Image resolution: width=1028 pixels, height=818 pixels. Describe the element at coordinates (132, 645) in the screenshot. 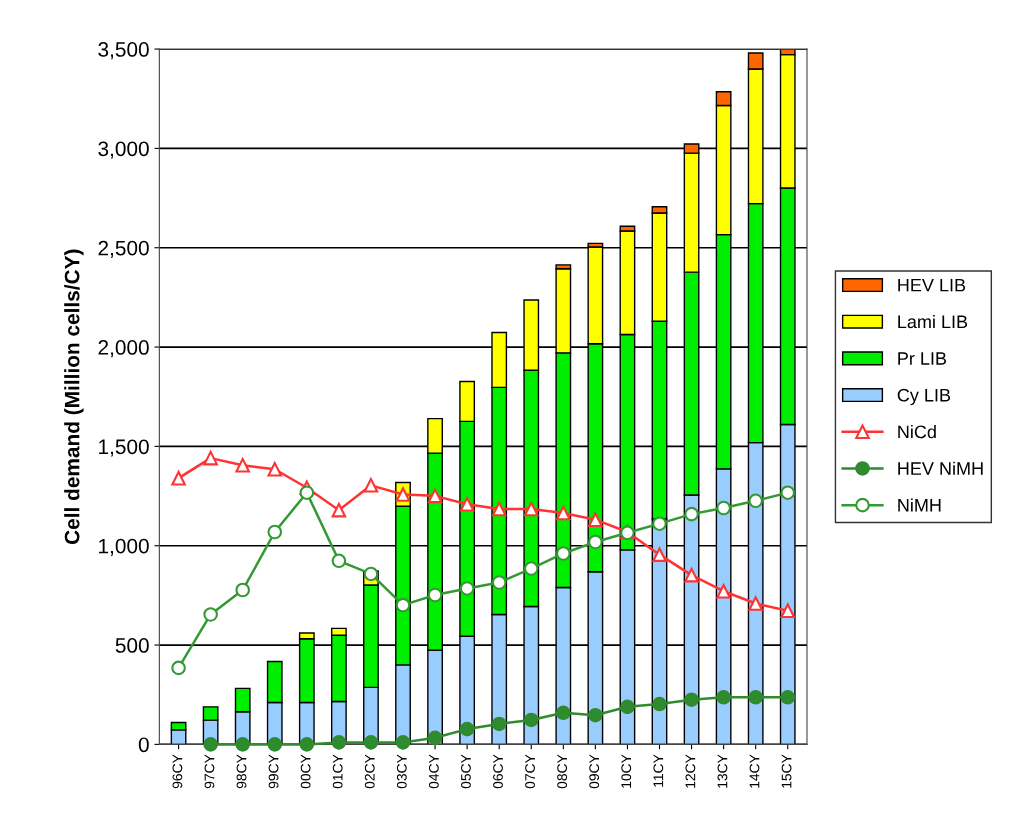

I see `y-tick-label: 500` at that location.